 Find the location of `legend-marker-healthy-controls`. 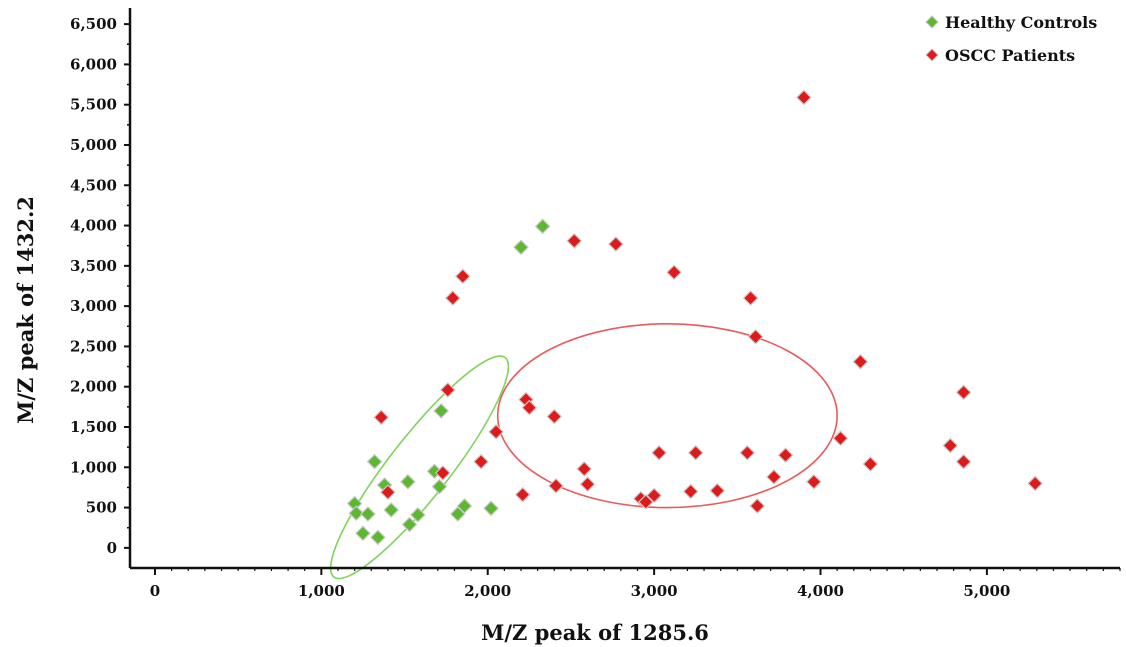

legend-marker-healthy-controls is located at coordinates (932, 22).